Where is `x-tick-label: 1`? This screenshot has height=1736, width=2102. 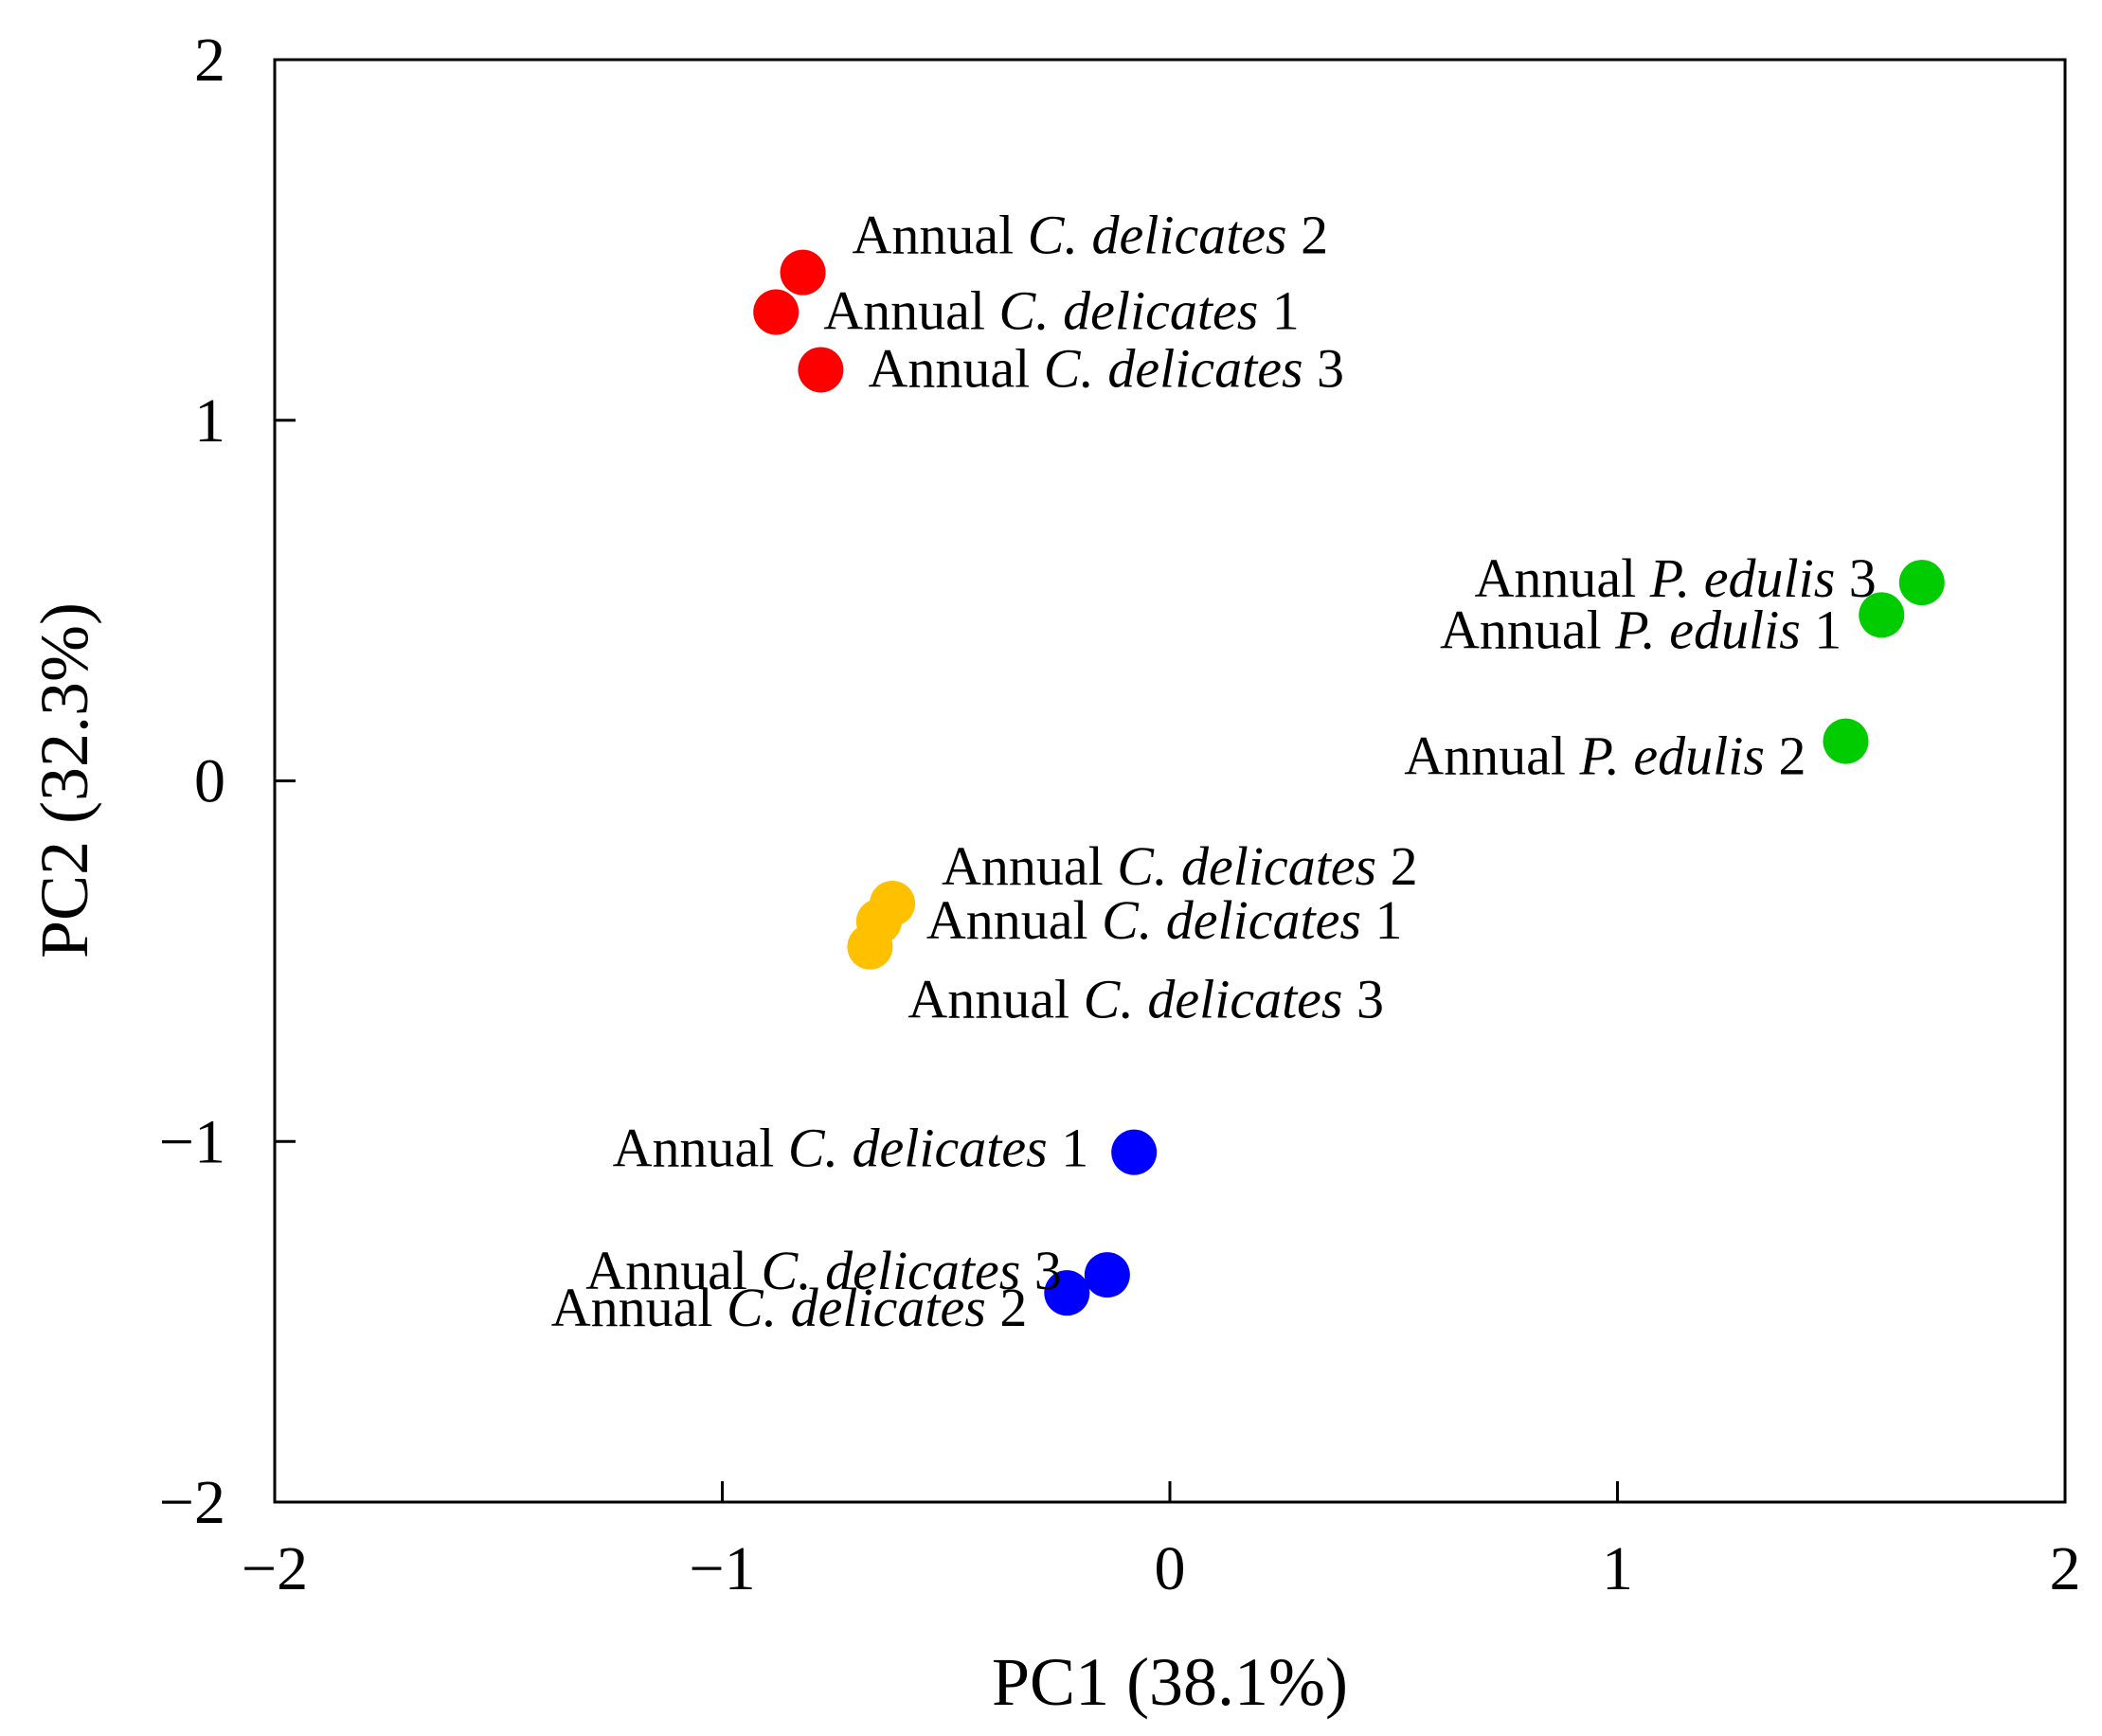
x-tick-label: 1 is located at coordinates (1617, 1568).